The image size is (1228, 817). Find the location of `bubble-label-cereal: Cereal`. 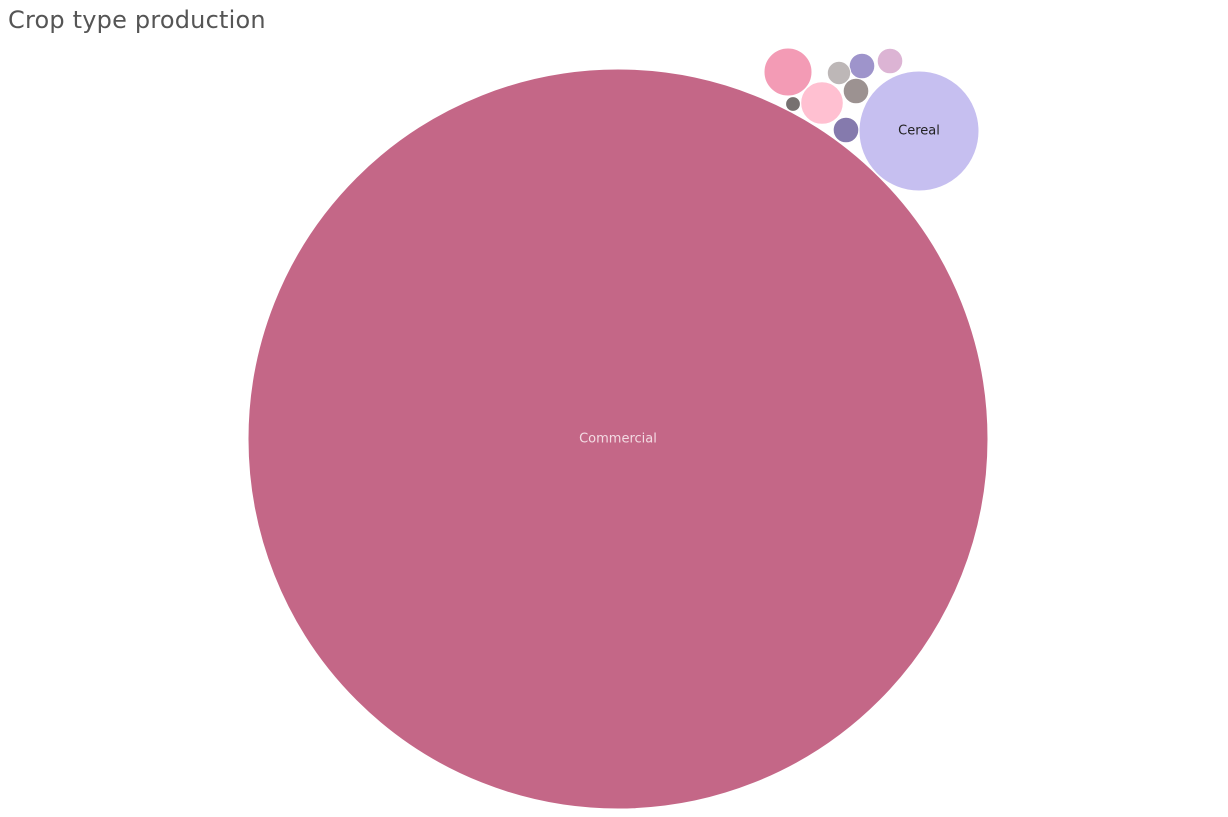

bubble-label-cereal: Cereal is located at coordinates (919, 131).